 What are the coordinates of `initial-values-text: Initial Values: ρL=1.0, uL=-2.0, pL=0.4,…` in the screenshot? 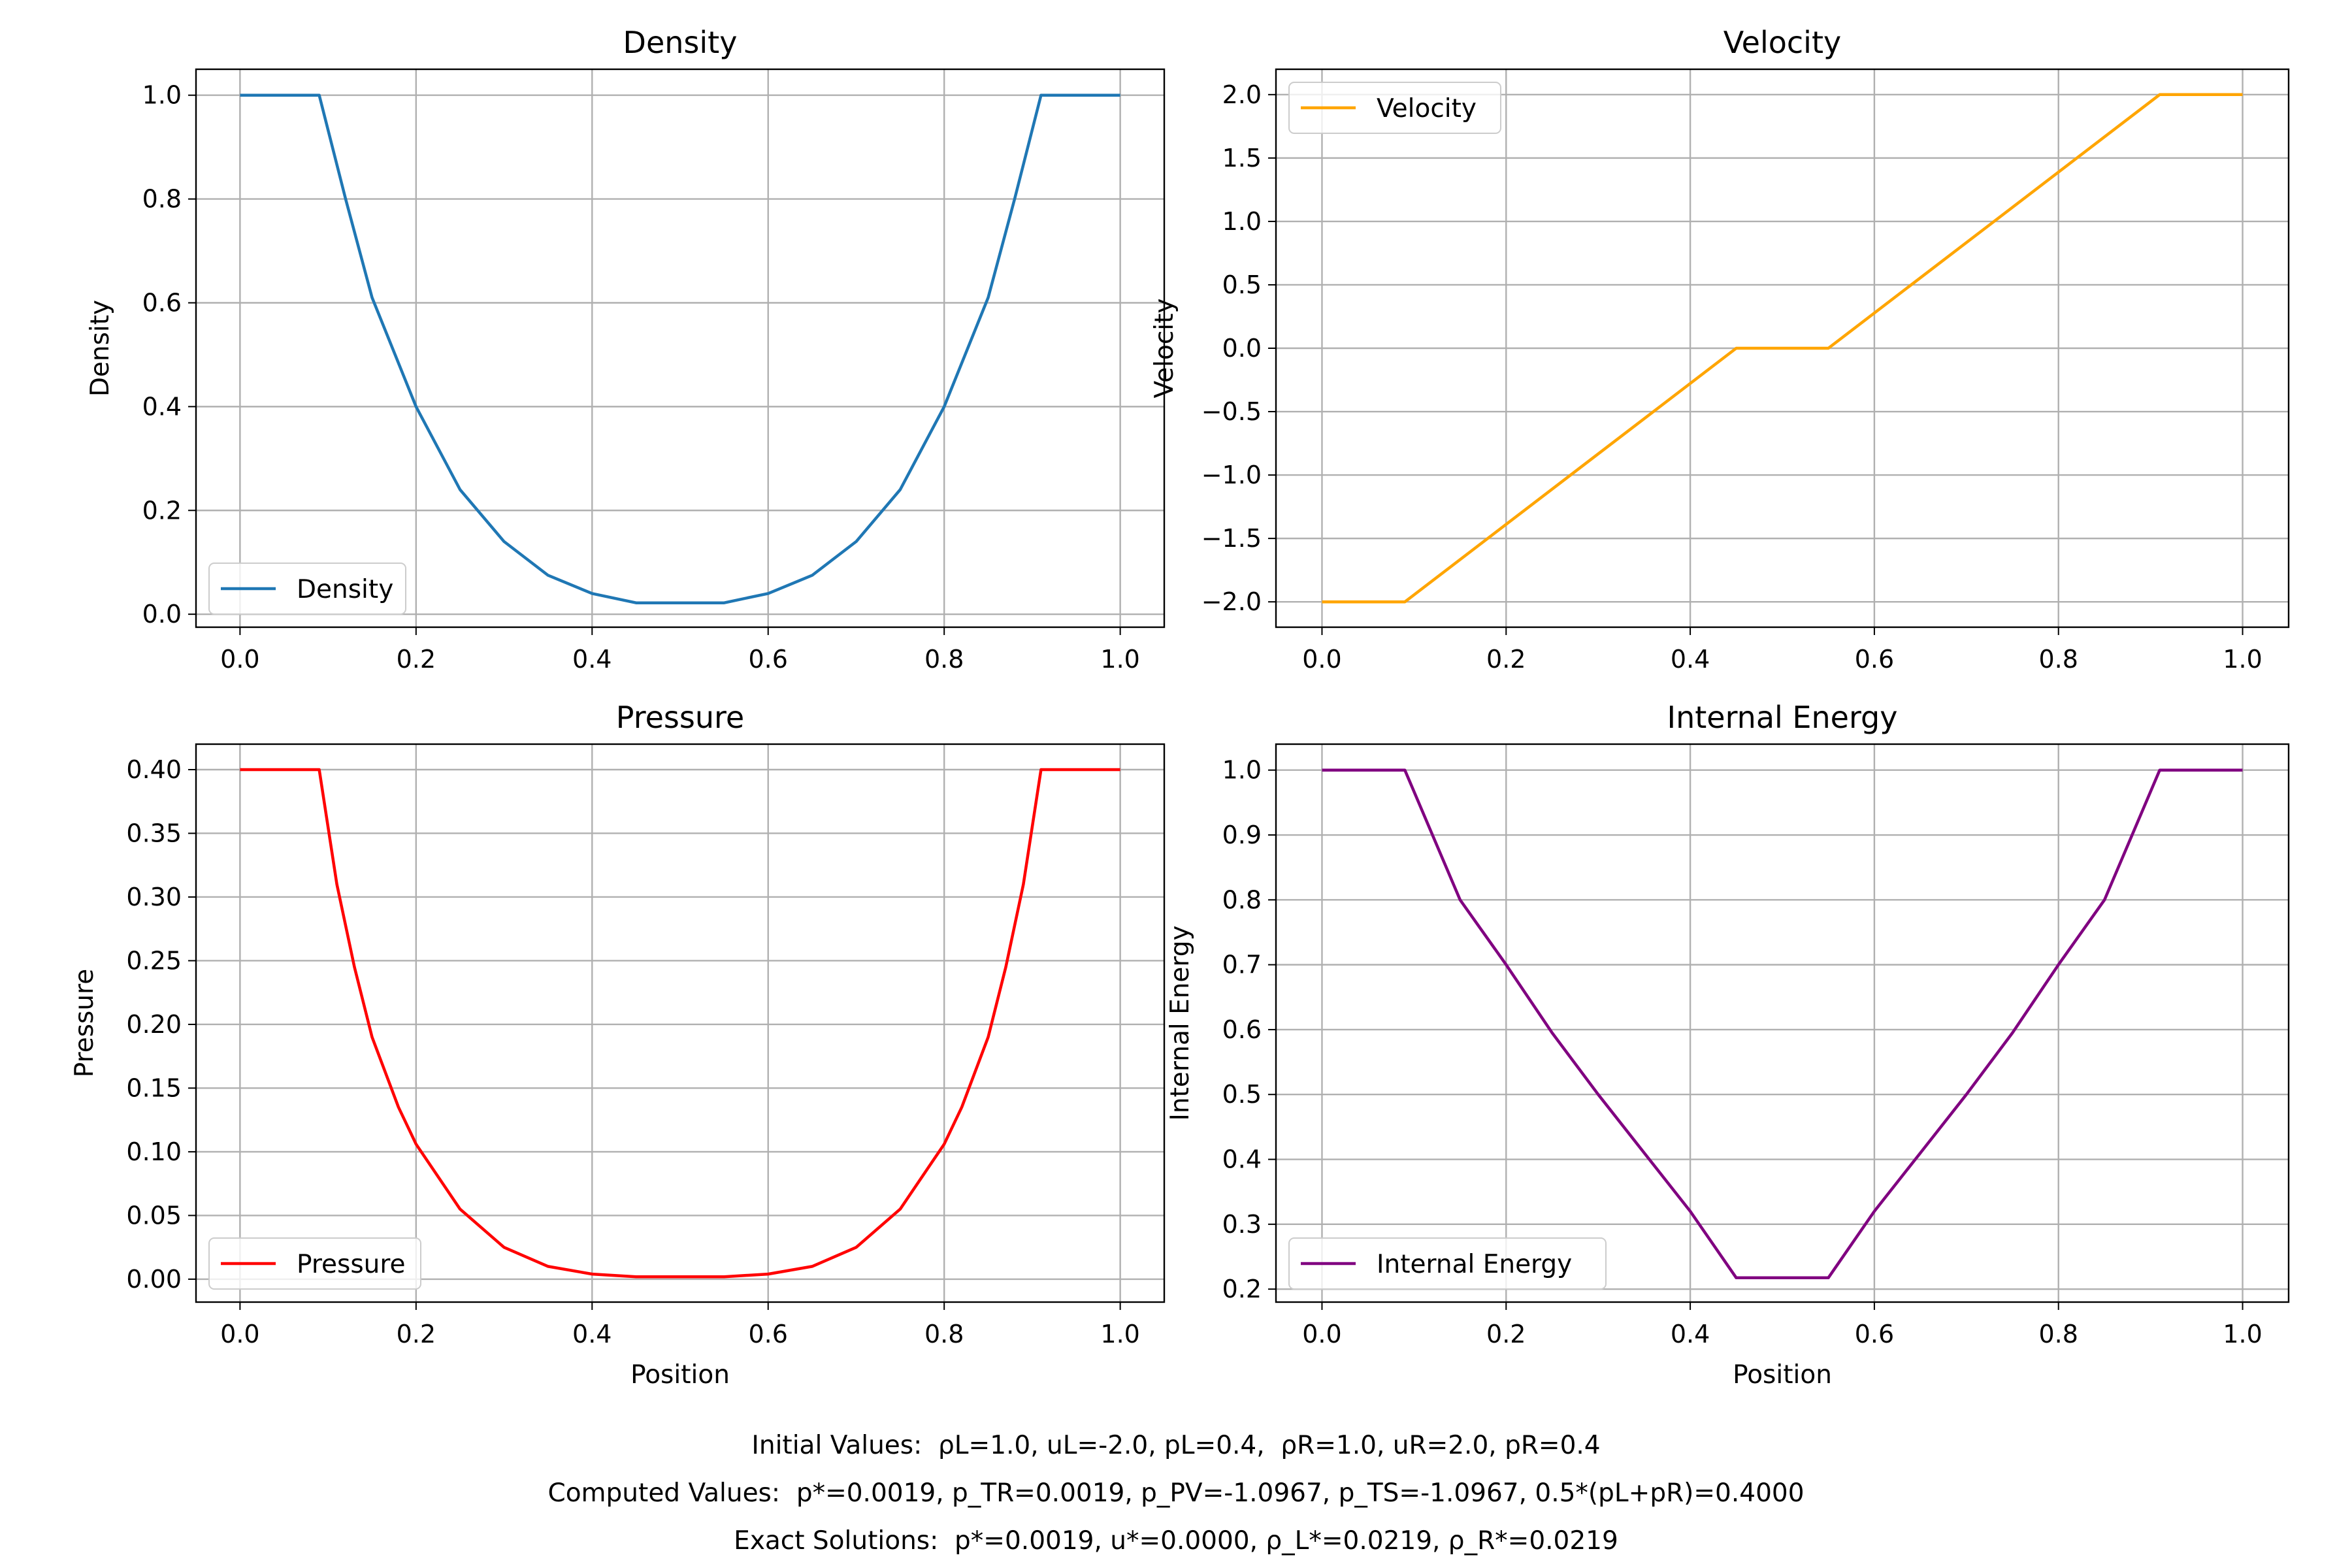 It's located at (1176, 1445).